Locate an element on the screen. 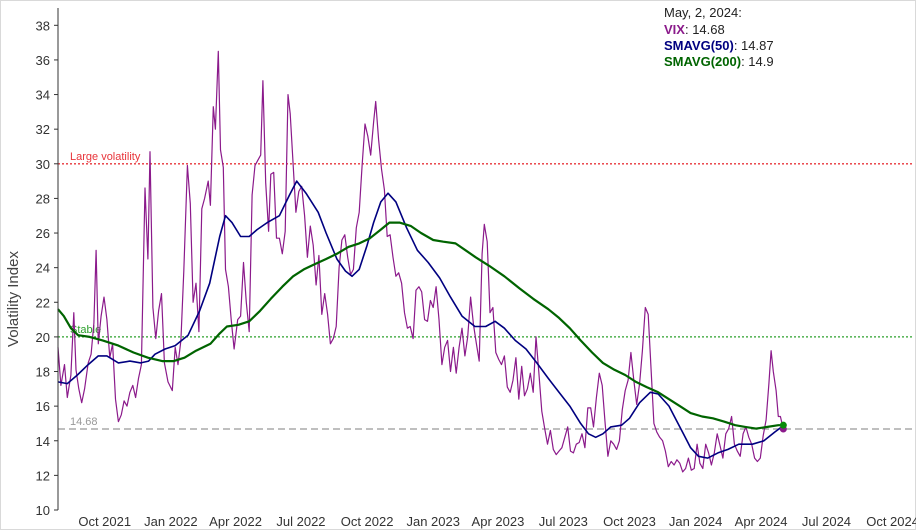 The width and height of the screenshot is (916, 530). legend-entry: SMAVG(50): 14.87 is located at coordinates (719, 45).